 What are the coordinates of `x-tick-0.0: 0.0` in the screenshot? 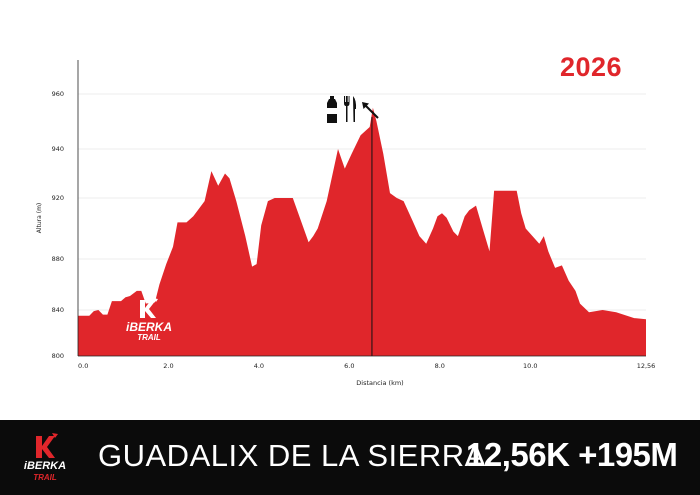 It's located at (83, 366).